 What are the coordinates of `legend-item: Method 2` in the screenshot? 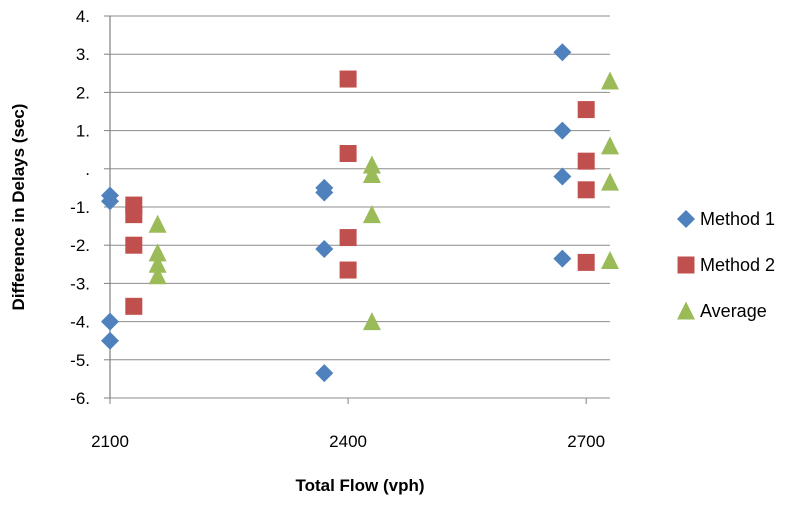 It's located at (726, 265).